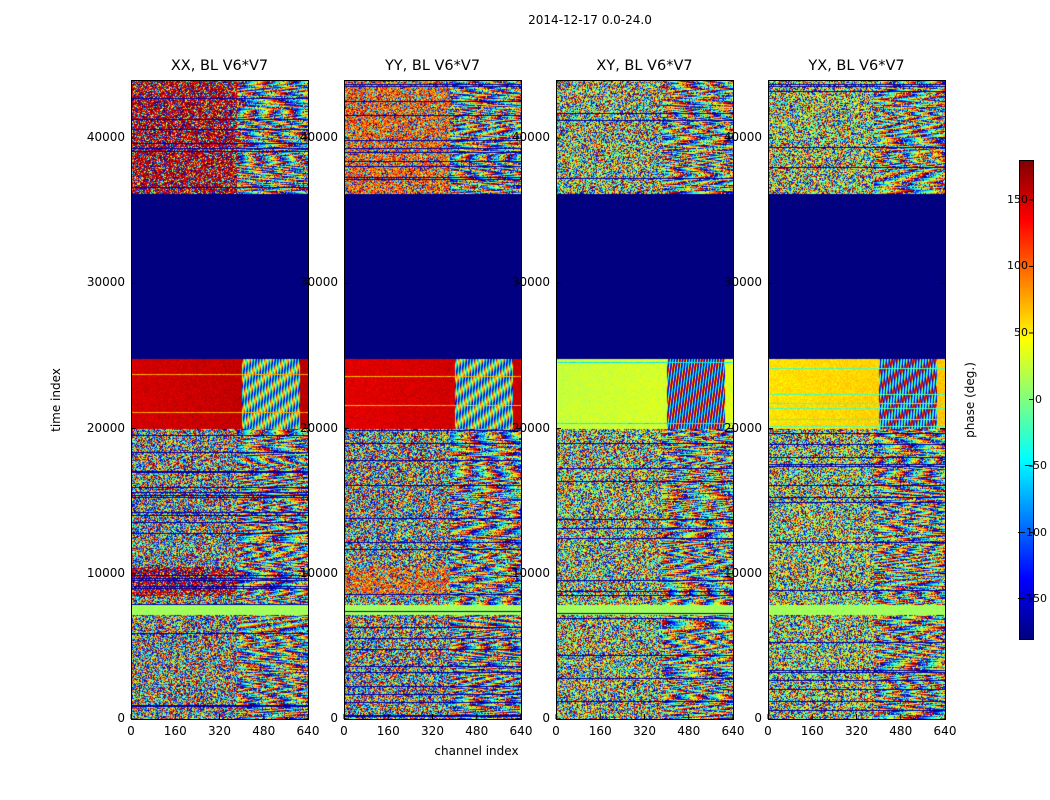 The width and height of the screenshot is (1050, 800). I want to click on colorbar-label: phase (deg.), so click(970, 400).